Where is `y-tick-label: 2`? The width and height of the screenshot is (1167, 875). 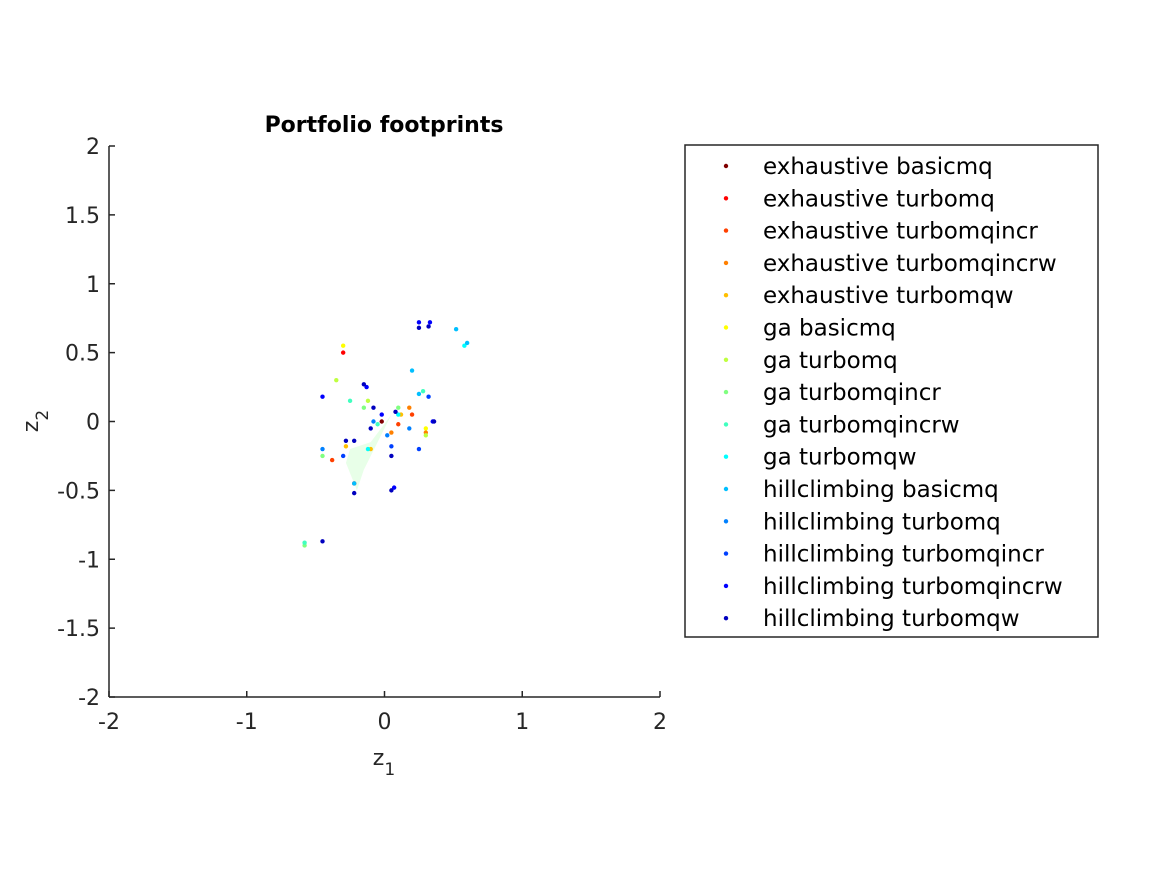
y-tick-label: 2 is located at coordinates (93, 147).